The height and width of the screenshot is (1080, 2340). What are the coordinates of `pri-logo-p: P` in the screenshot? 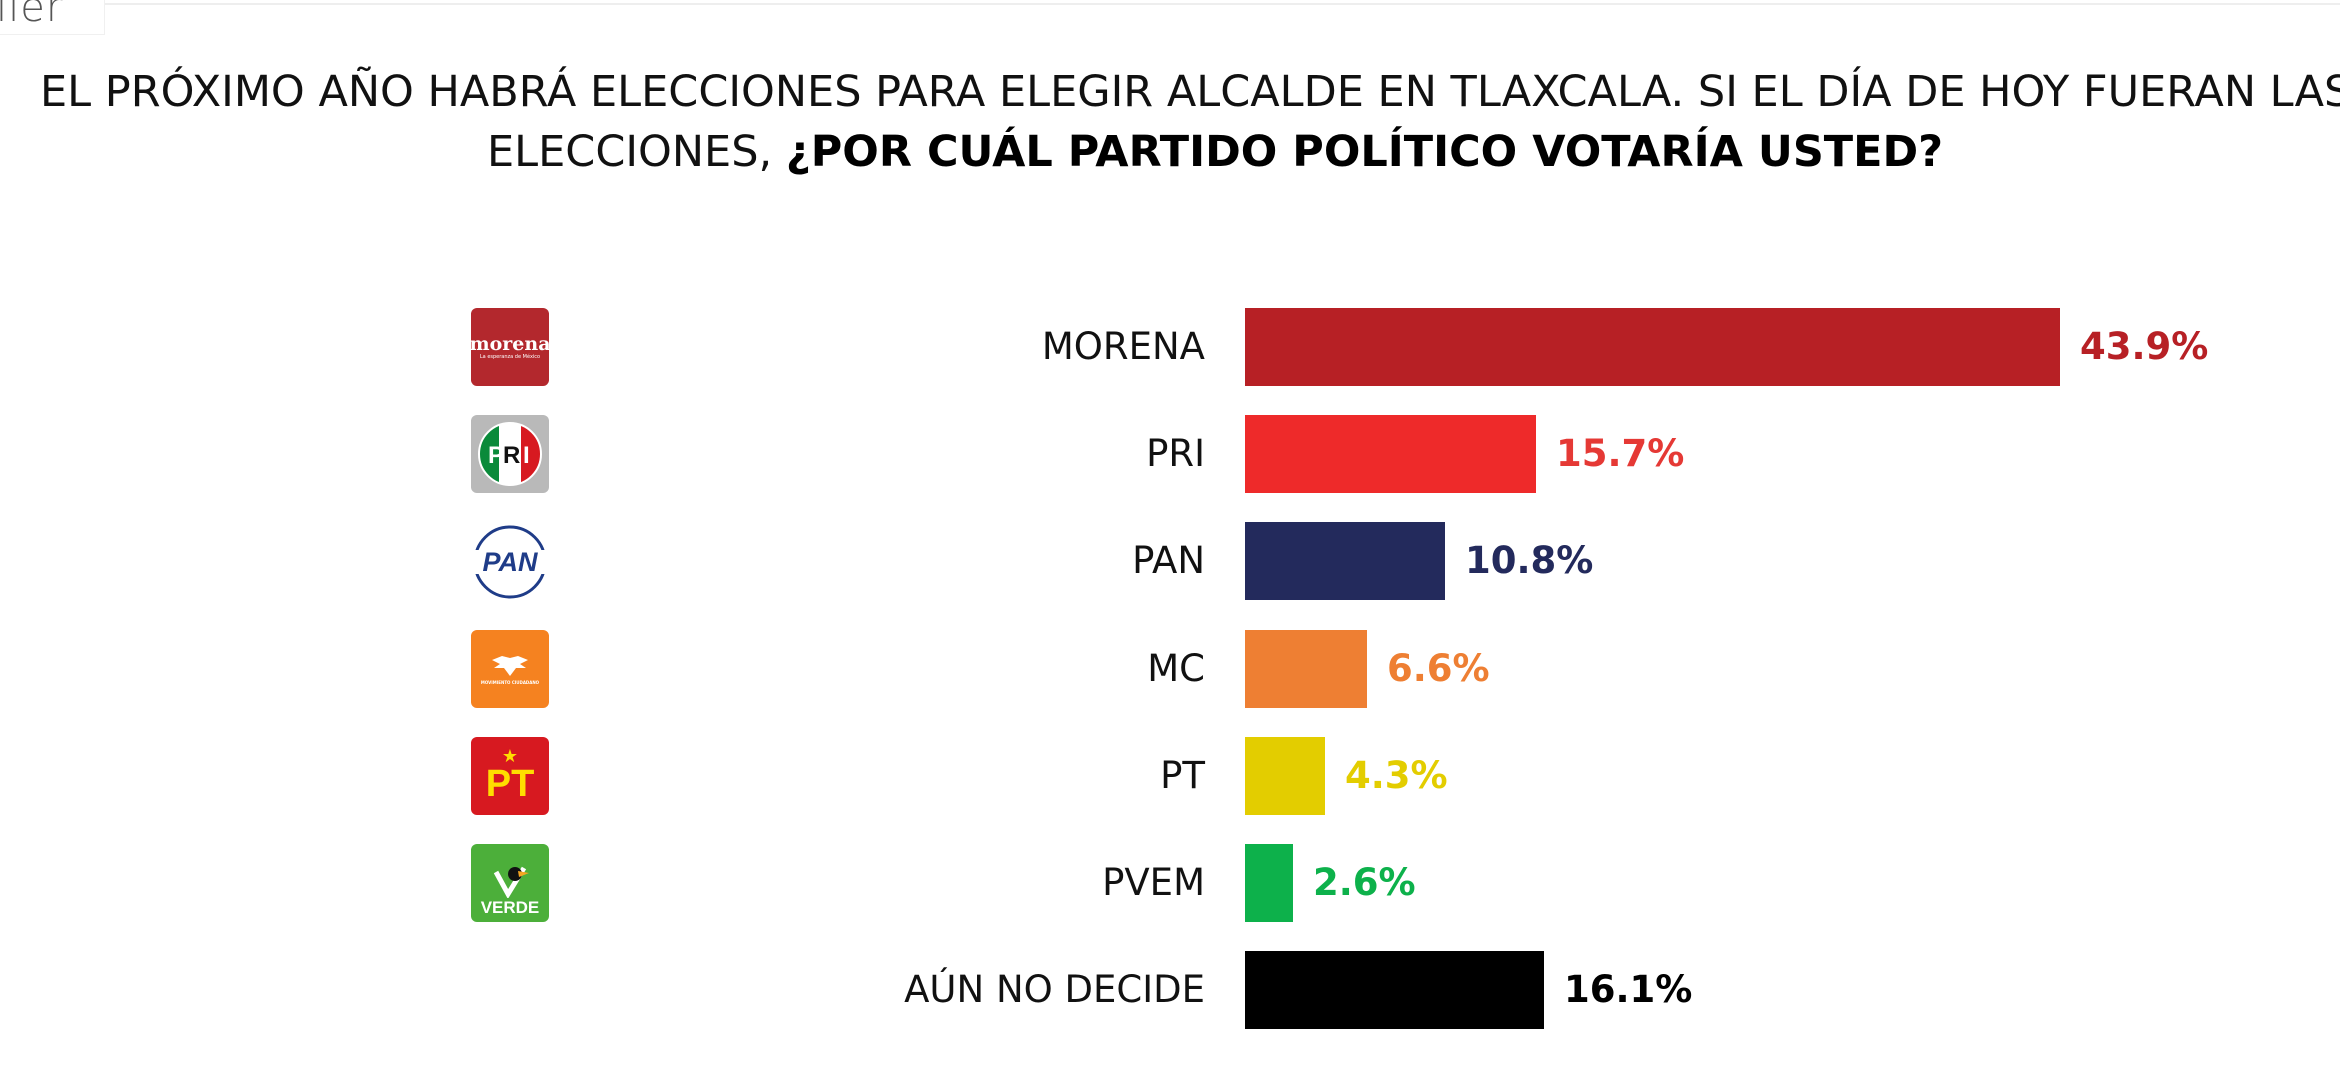 It's located at (496, 455).